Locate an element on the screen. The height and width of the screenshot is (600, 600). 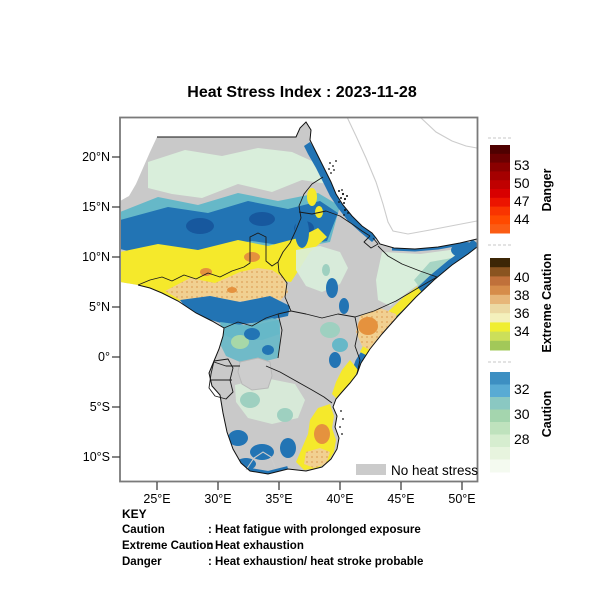
key-def-danger: : Heat exhaustion/ heat stroke probable is located at coordinates (316, 562).